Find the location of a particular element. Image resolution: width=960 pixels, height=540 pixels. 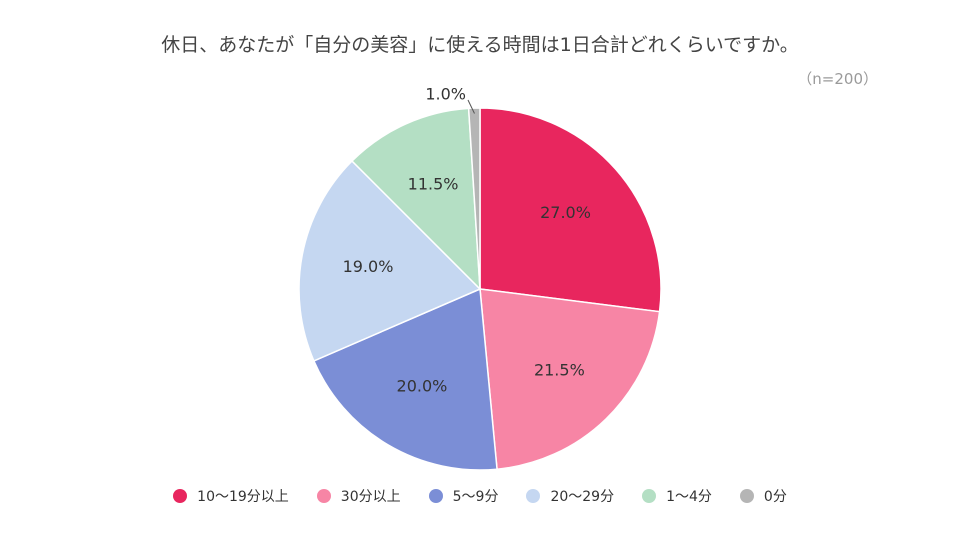

slice-label: 19.0% is located at coordinates (368, 266).